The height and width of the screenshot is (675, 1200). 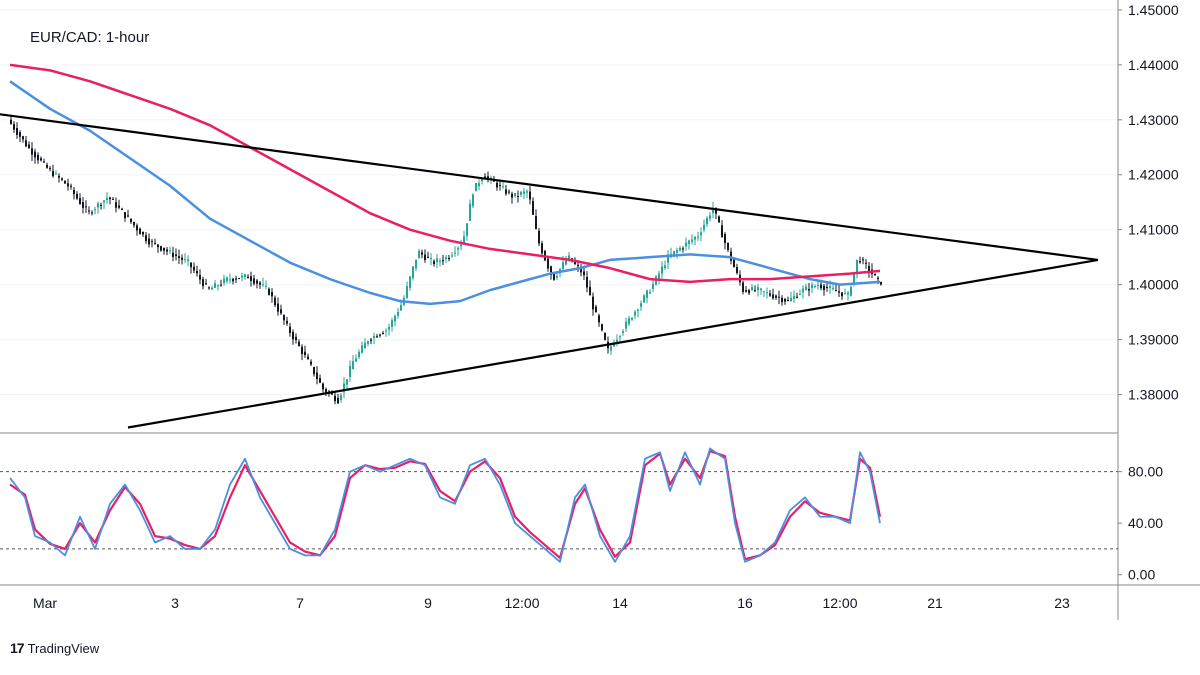 I want to click on price-tick-label: 1.40000, so click(x=1153, y=285).